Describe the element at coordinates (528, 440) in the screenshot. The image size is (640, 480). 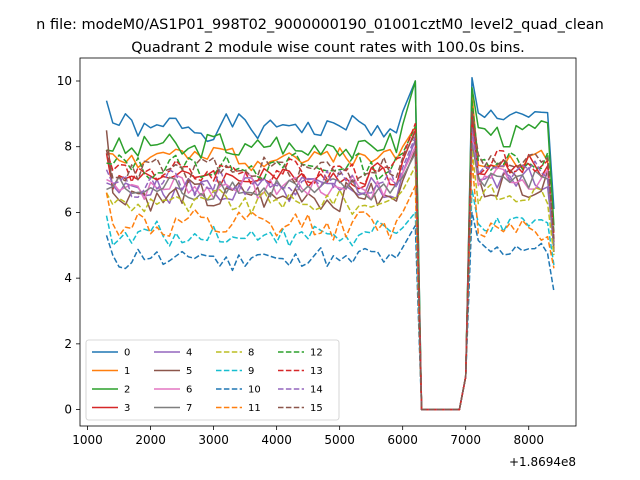
I see `x-tick-label: 8000` at that location.